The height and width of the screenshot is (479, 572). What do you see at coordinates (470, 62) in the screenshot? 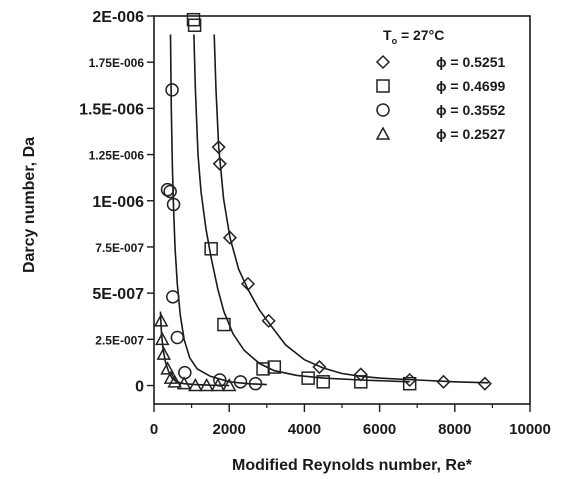
I see `legend-entry-label: ϕ = 0.5251` at bounding box center [470, 62].